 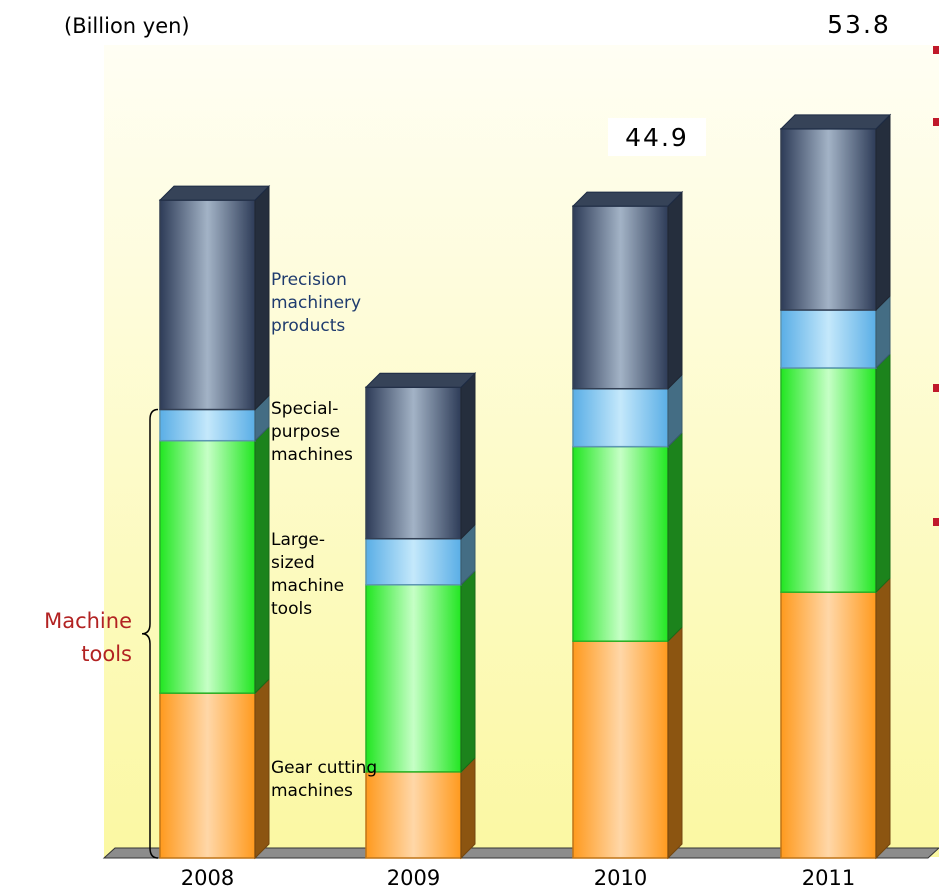 I want to click on bar-segment-2009-special-purpose-machines, so click(x=420, y=554).